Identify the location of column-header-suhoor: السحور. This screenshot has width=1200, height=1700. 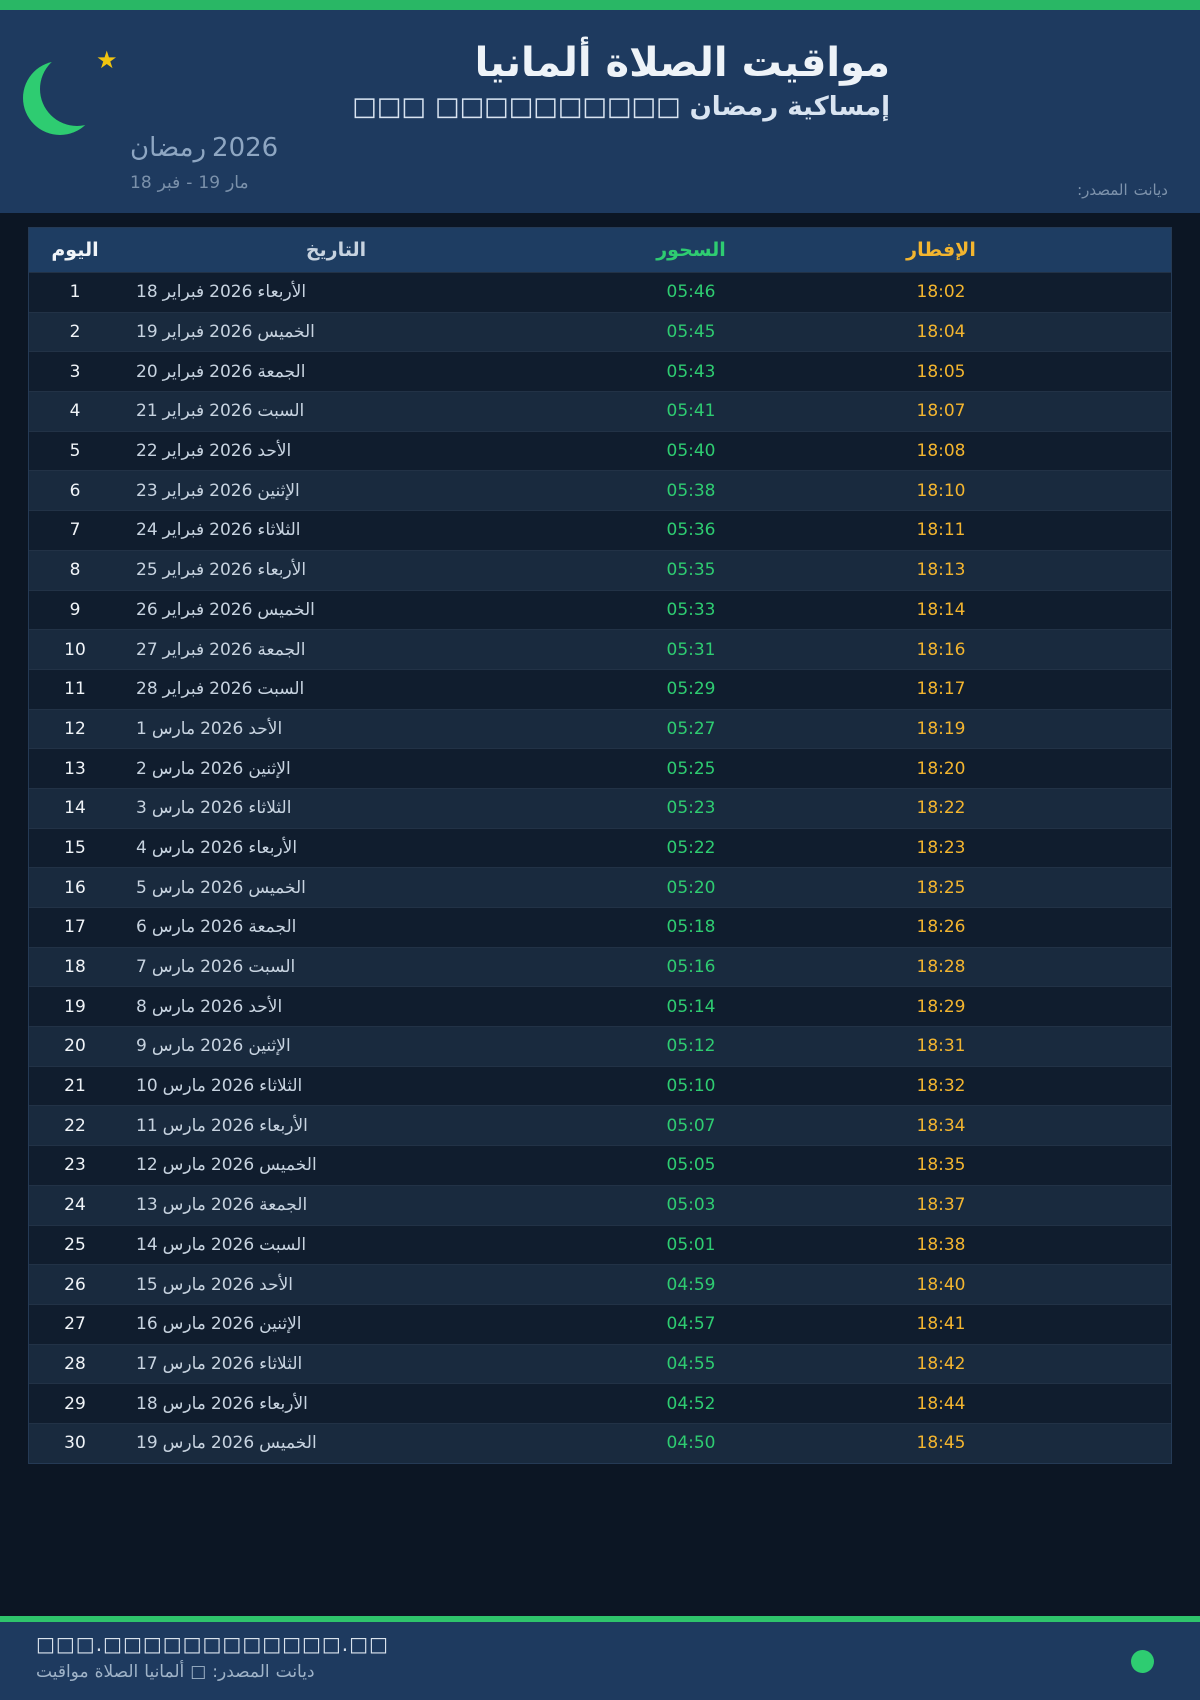
(691, 250).